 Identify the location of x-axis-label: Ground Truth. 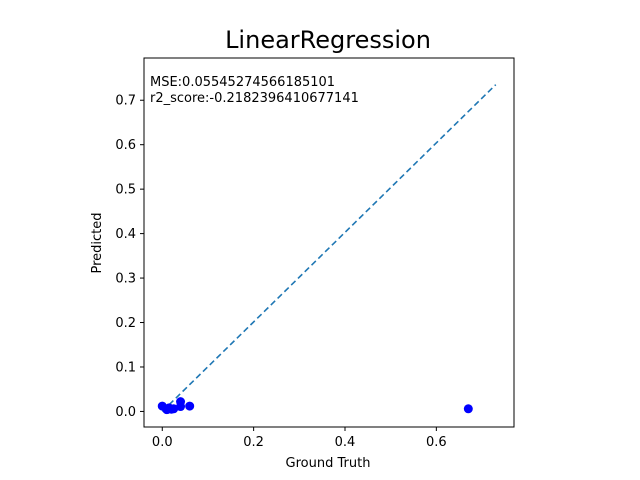
(328, 463).